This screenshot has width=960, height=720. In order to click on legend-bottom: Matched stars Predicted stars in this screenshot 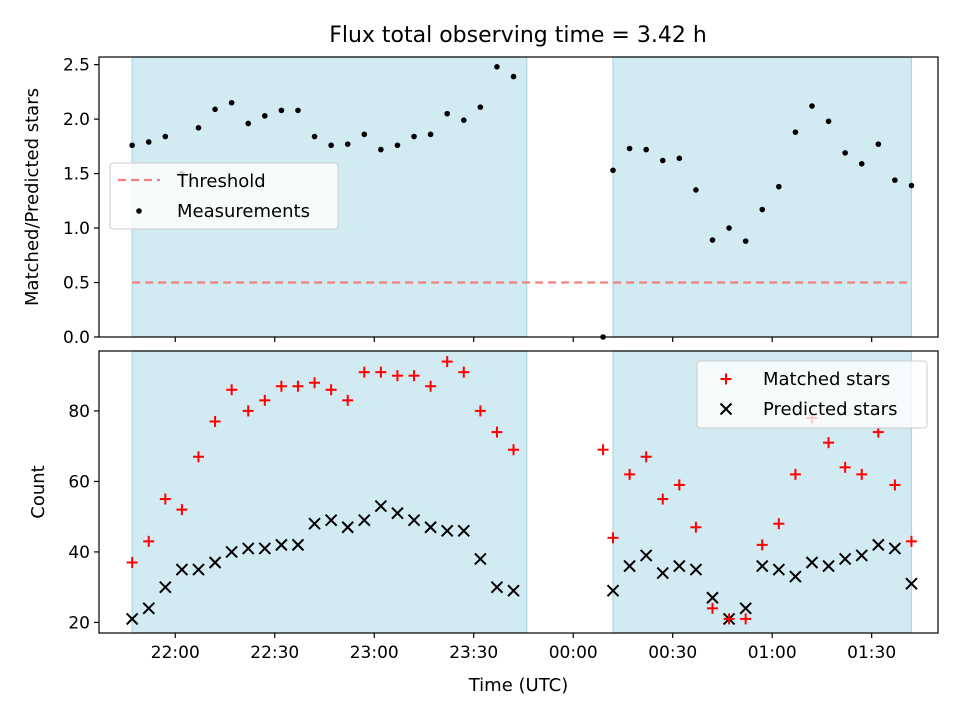, I will do `click(812, 394)`.